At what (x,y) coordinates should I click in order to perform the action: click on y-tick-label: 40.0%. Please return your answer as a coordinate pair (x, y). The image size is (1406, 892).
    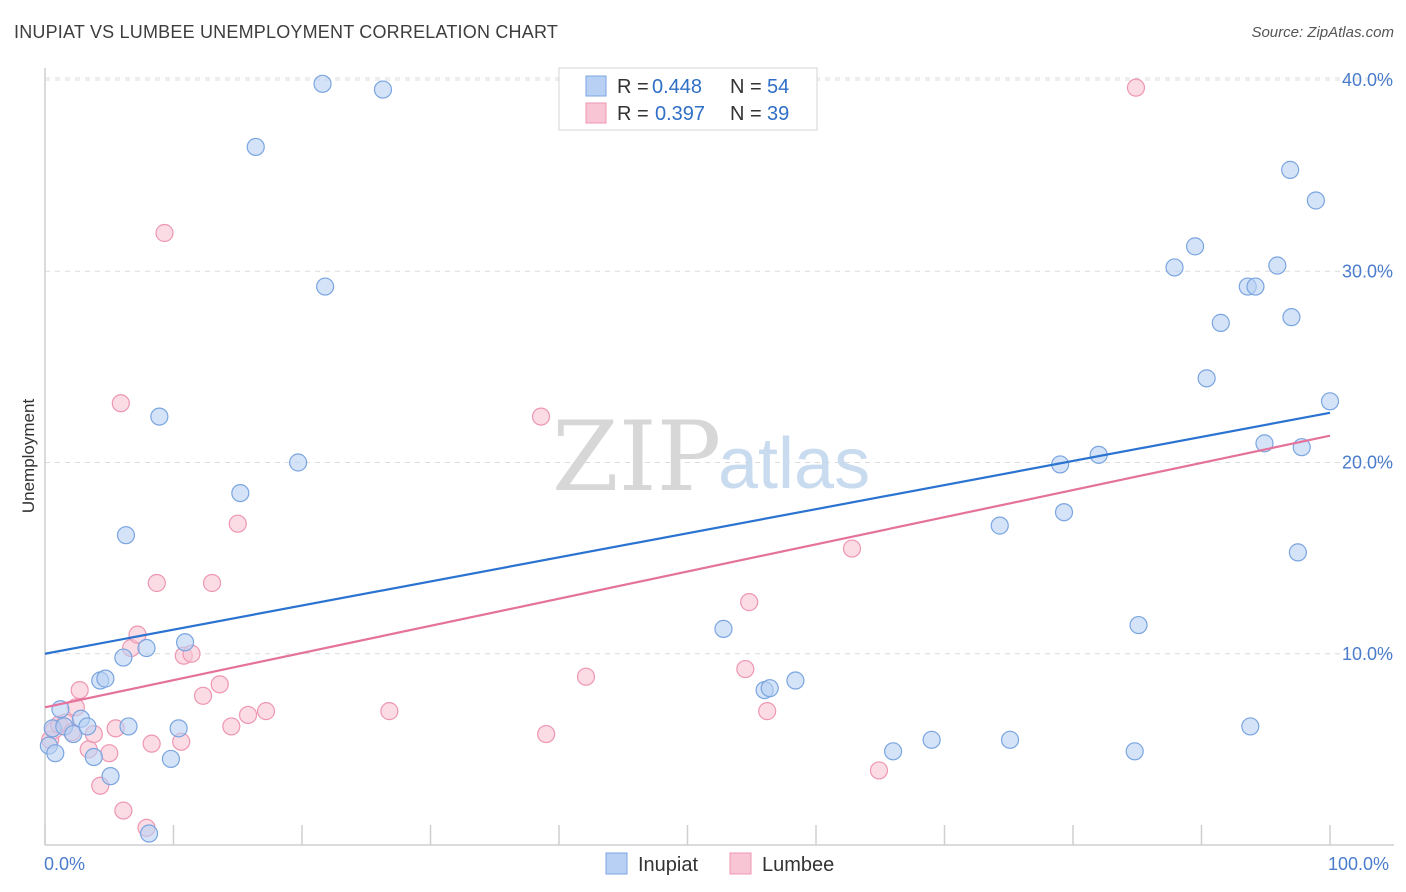
    Looking at the image, I should click on (1367, 80).